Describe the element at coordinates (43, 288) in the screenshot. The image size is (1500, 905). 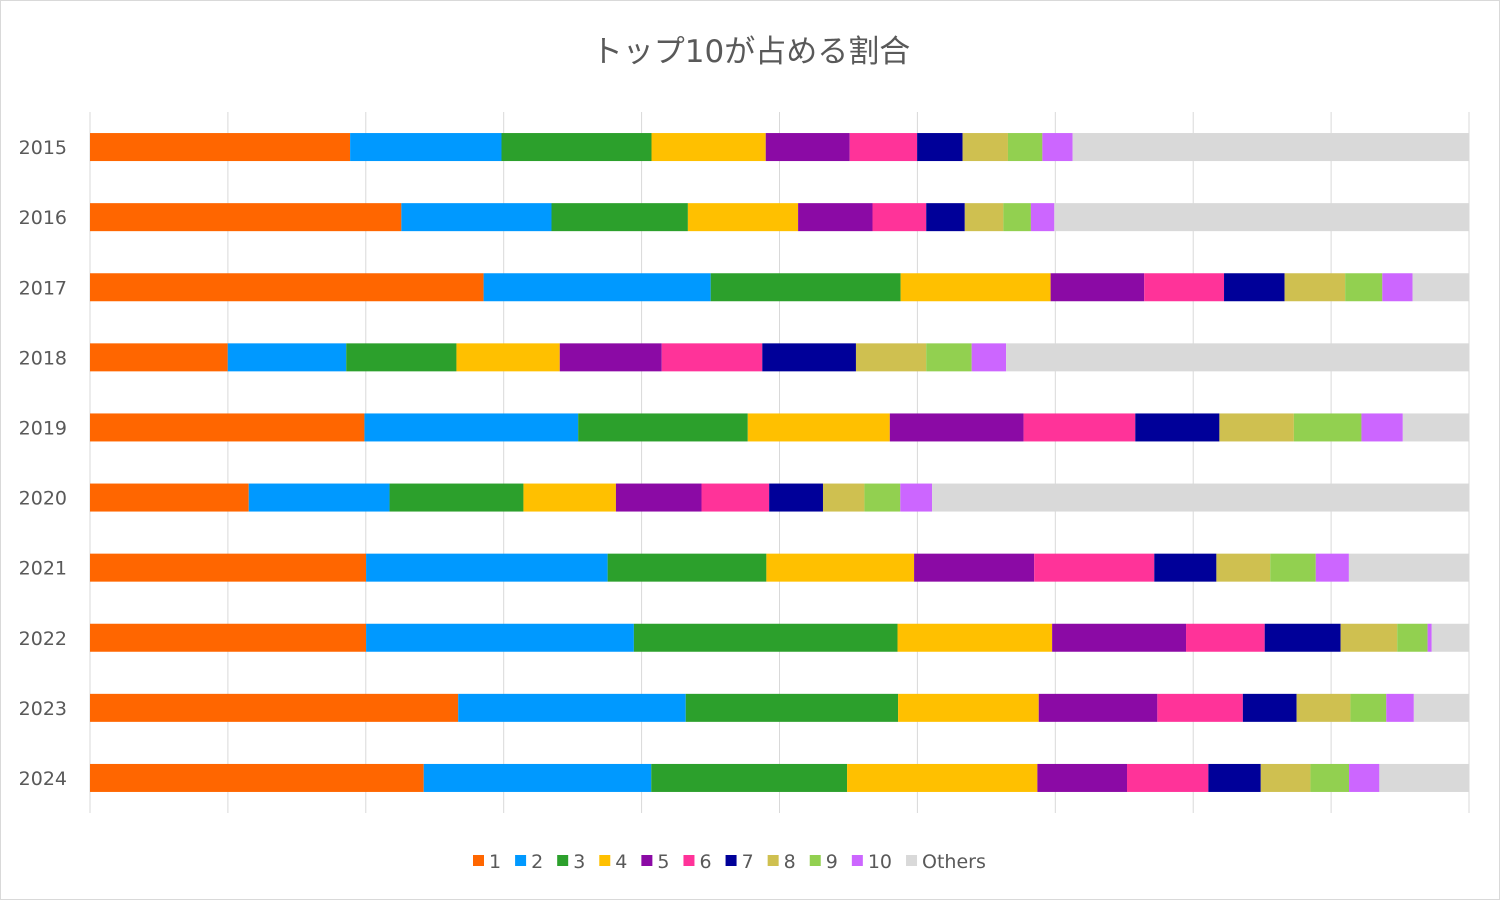
I see `y-tick-label: 2017` at that location.